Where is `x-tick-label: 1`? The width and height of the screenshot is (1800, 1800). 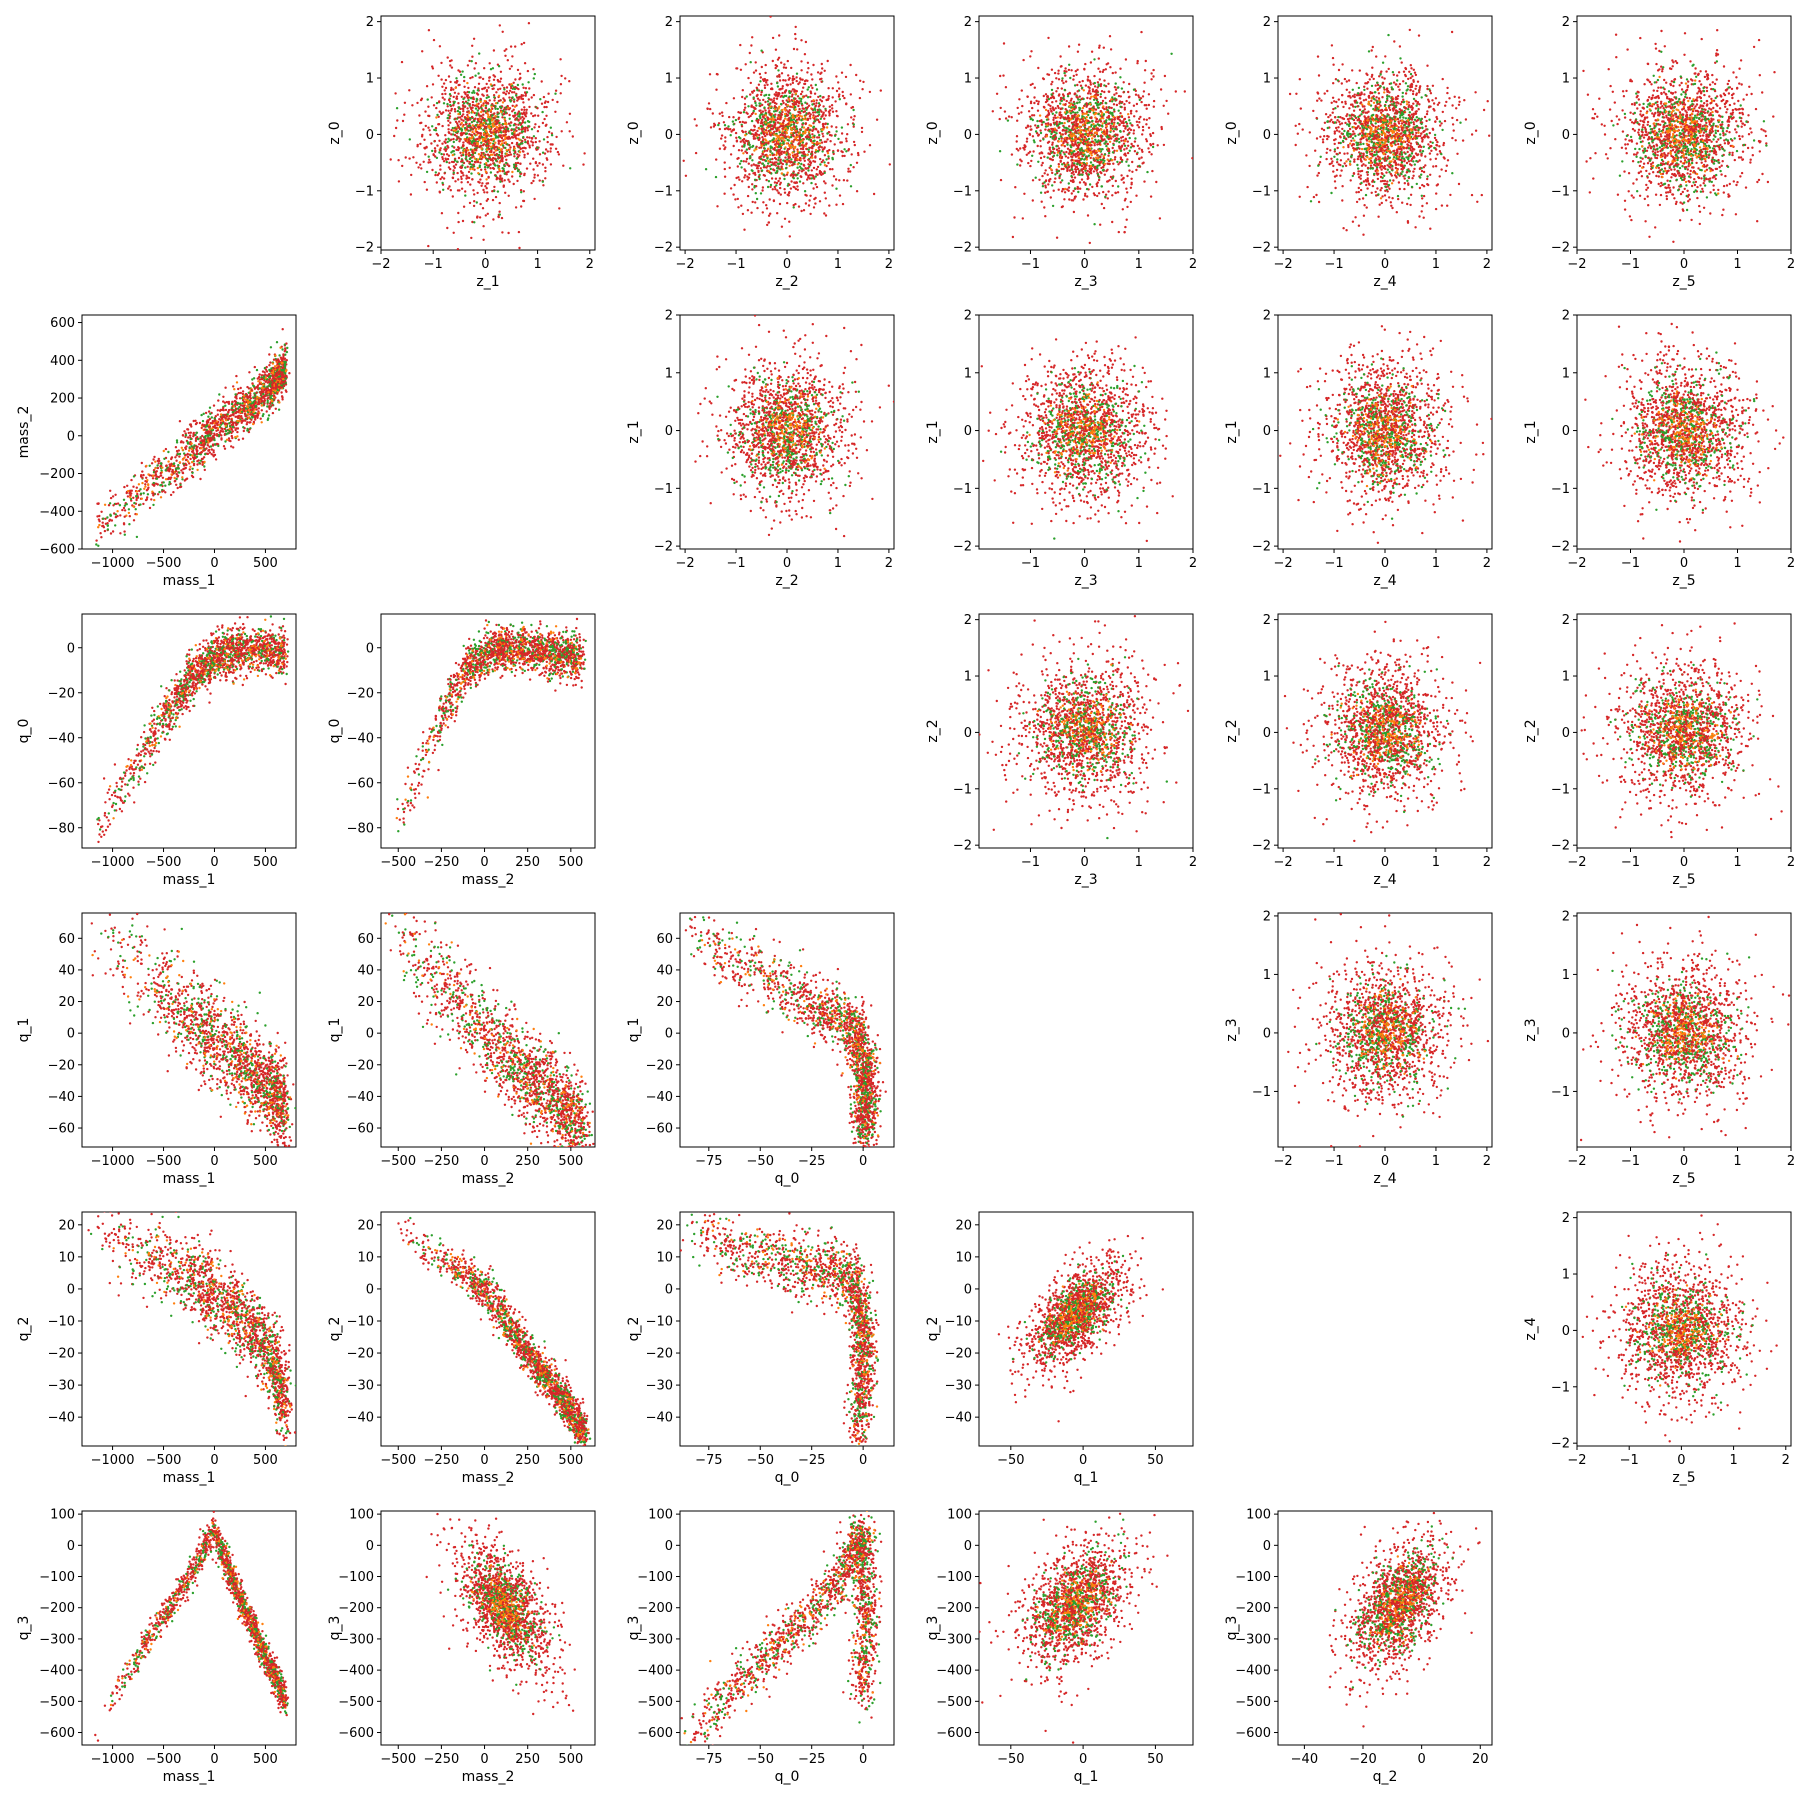
x-tick-label: 1 is located at coordinates (838, 264).